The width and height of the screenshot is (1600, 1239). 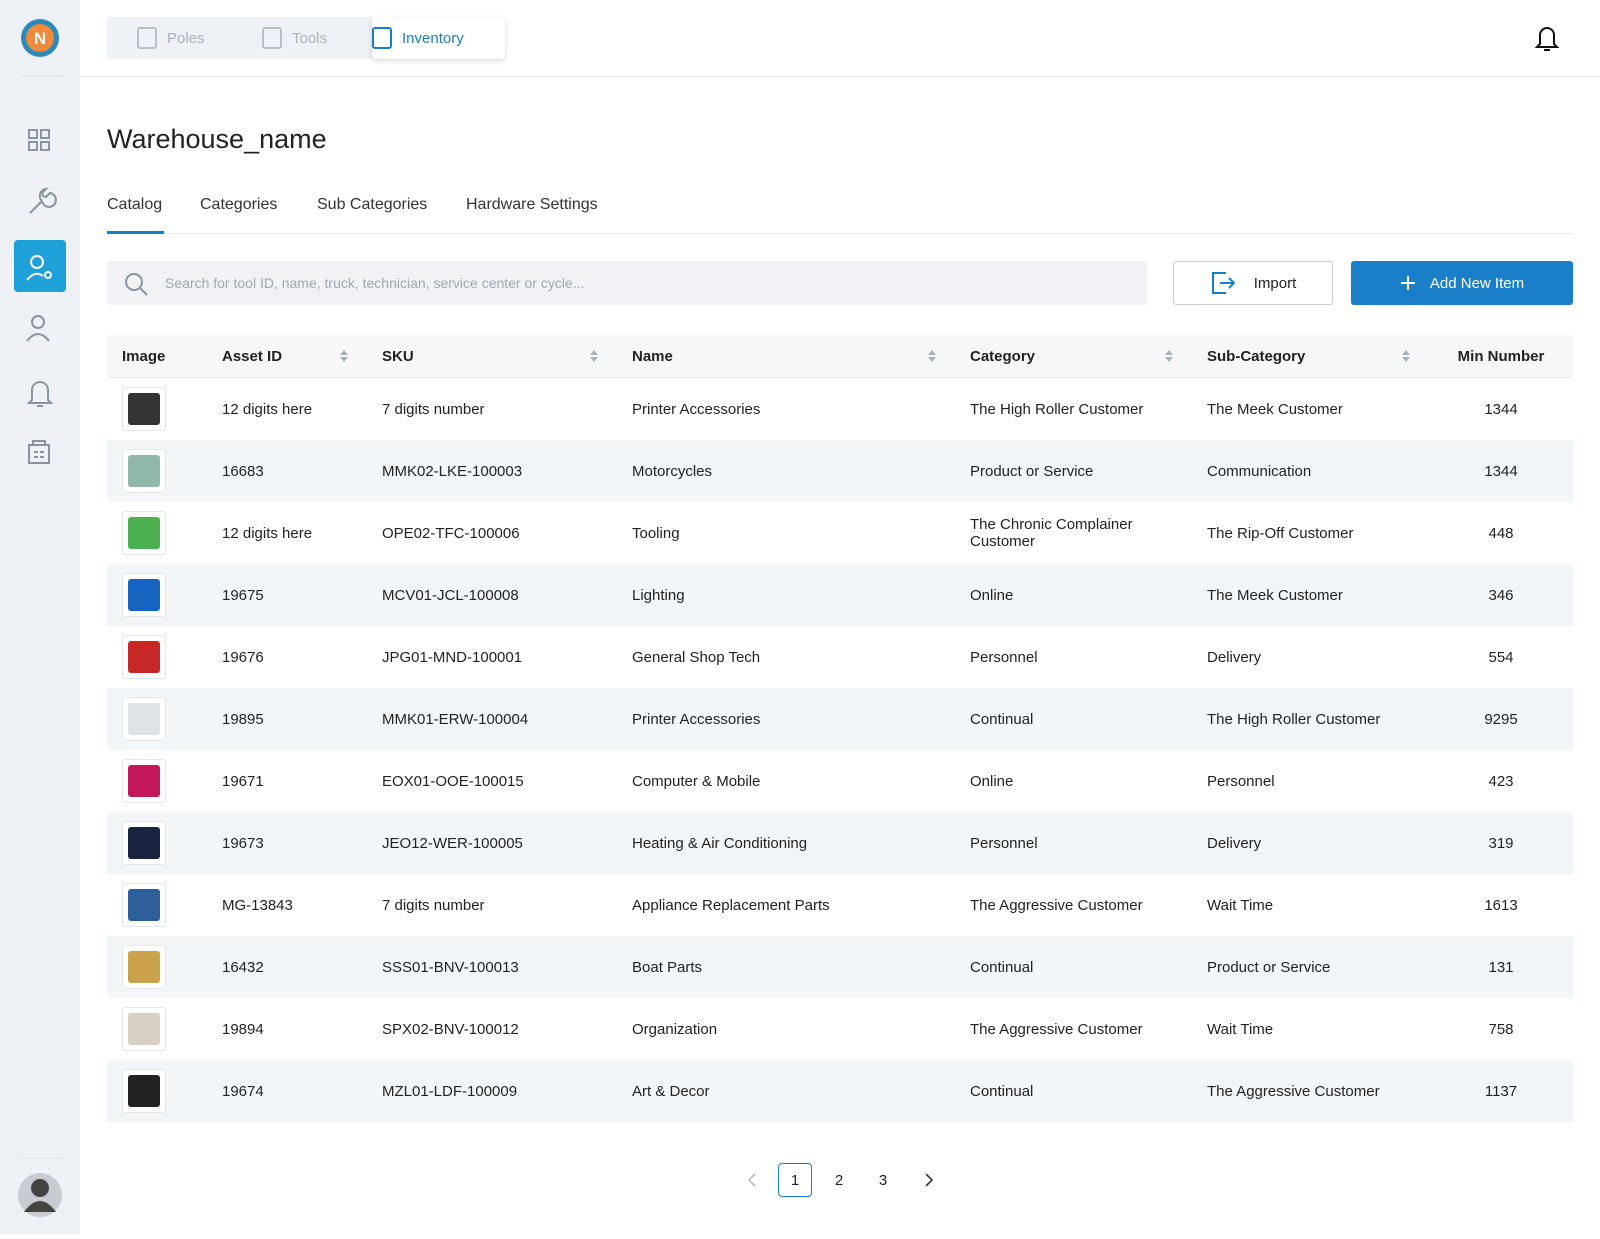 What do you see at coordinates (243, 657) in the screenshot?
I see `table-cell: 19676` at bounding box center [243, 657].